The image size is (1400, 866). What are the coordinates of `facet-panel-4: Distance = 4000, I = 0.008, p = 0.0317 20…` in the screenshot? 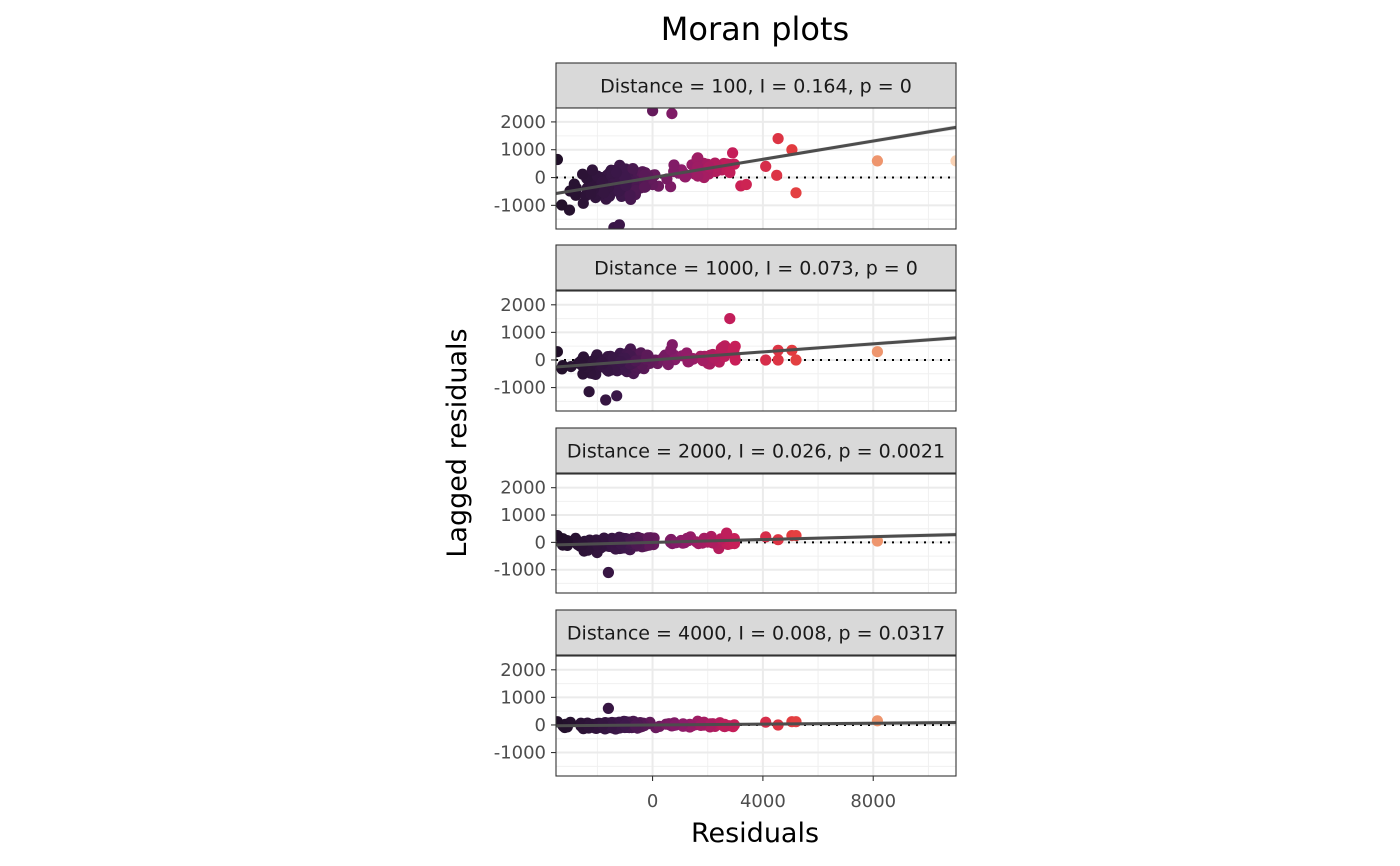 It's located at (725, 710).